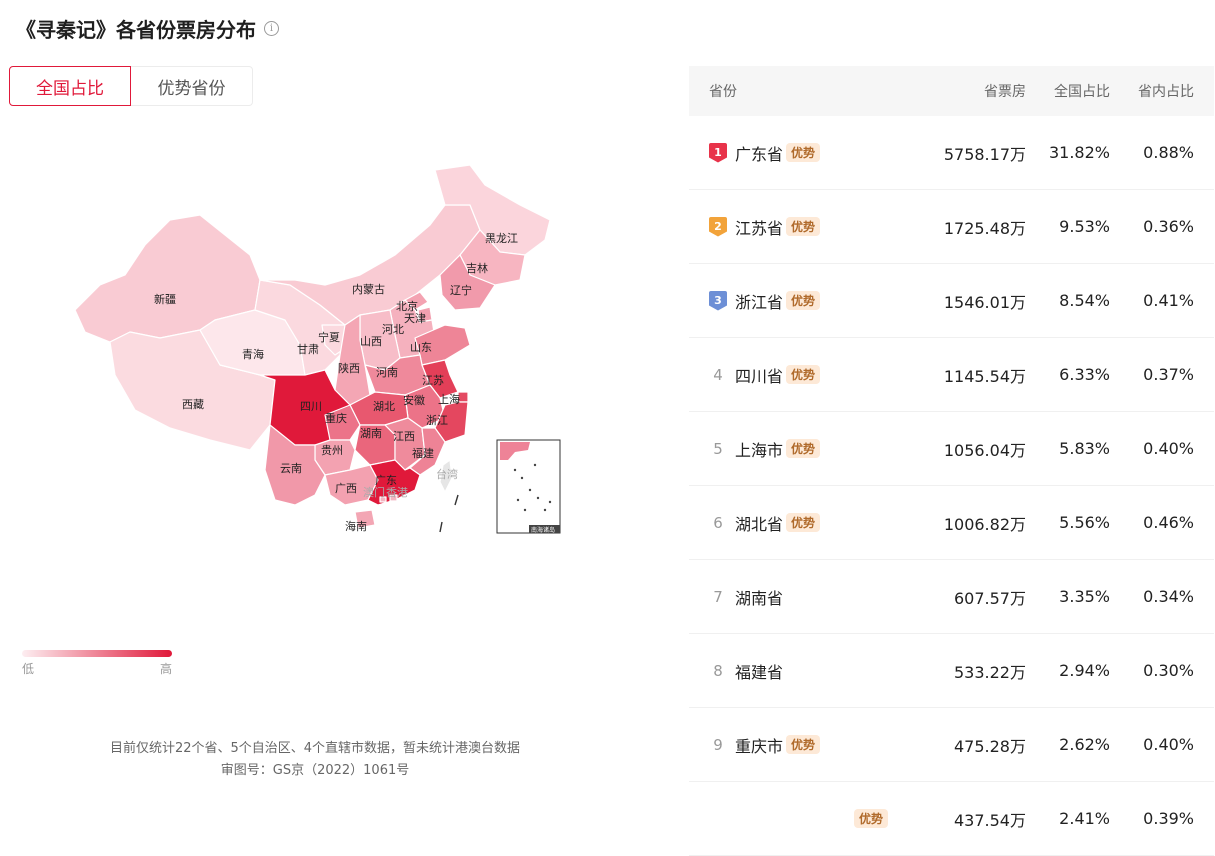 The height and width of the screenshot is (856, 1215). What do you see at coordinates (383, 499) in the screenshot?
I see `region-aomen` at bounding box center [383, 499].